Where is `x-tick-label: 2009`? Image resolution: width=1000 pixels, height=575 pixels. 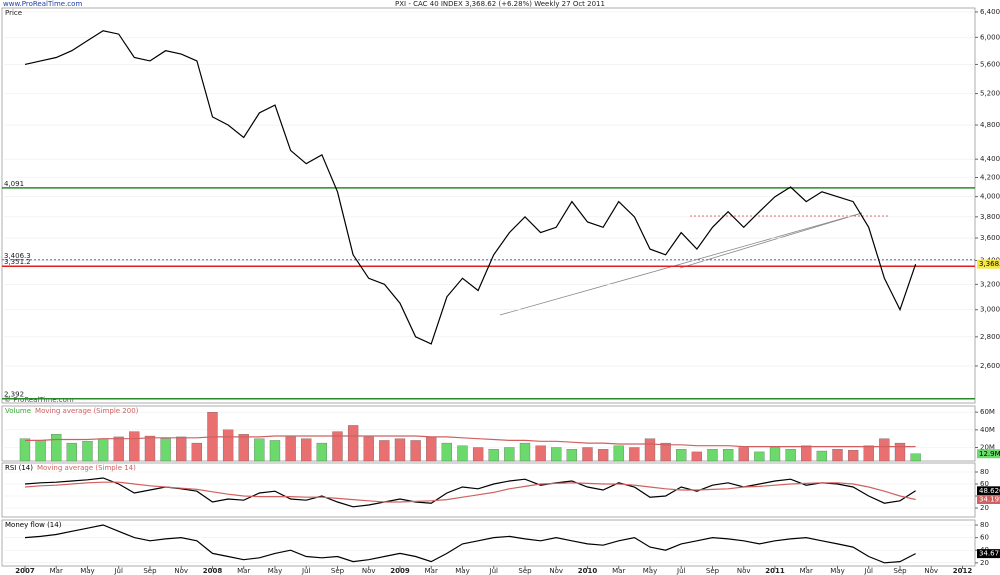 x-tick-label: 2009 is located at coordinates (400, 571).